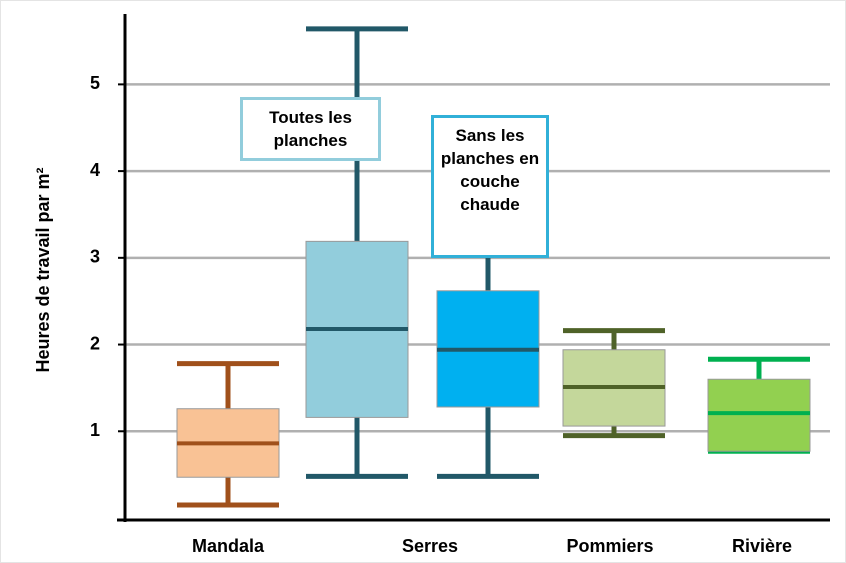 This screenshot has width=846, height=563. What do you see at coordinates (95, 170) in the screenshot?
I see `y-tick-label: 4` at bounding box center [95, 170].